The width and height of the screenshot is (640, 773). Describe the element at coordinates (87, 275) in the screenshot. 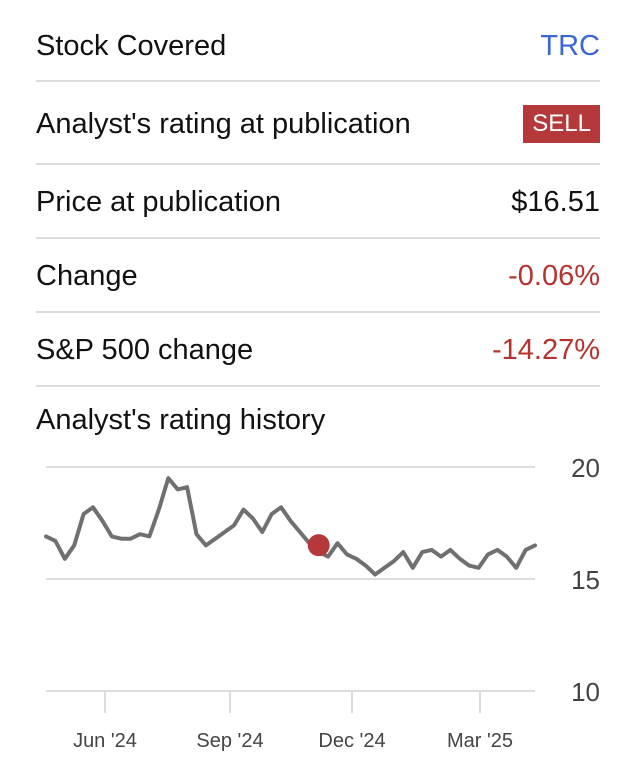

I see `change-label: Change` at that location.